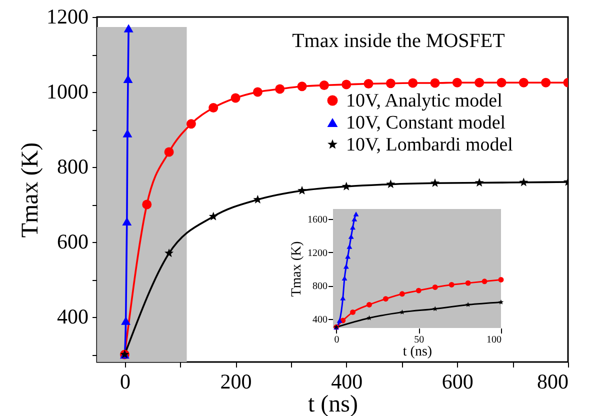 This screenshot has width=596, height=416. What do you see at coordinates (236, 382) in the screenshot?
I see `x-tick-label: 200` at bounding box center [236, 382].